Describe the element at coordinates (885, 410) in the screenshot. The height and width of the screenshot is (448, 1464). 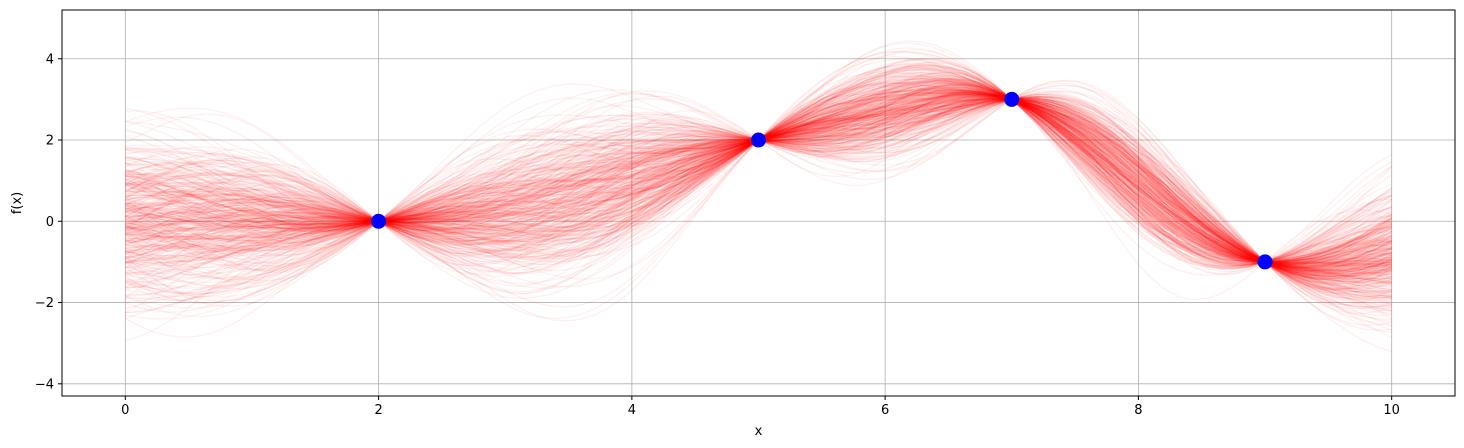
I see `x-tick-label: 6` at that location.